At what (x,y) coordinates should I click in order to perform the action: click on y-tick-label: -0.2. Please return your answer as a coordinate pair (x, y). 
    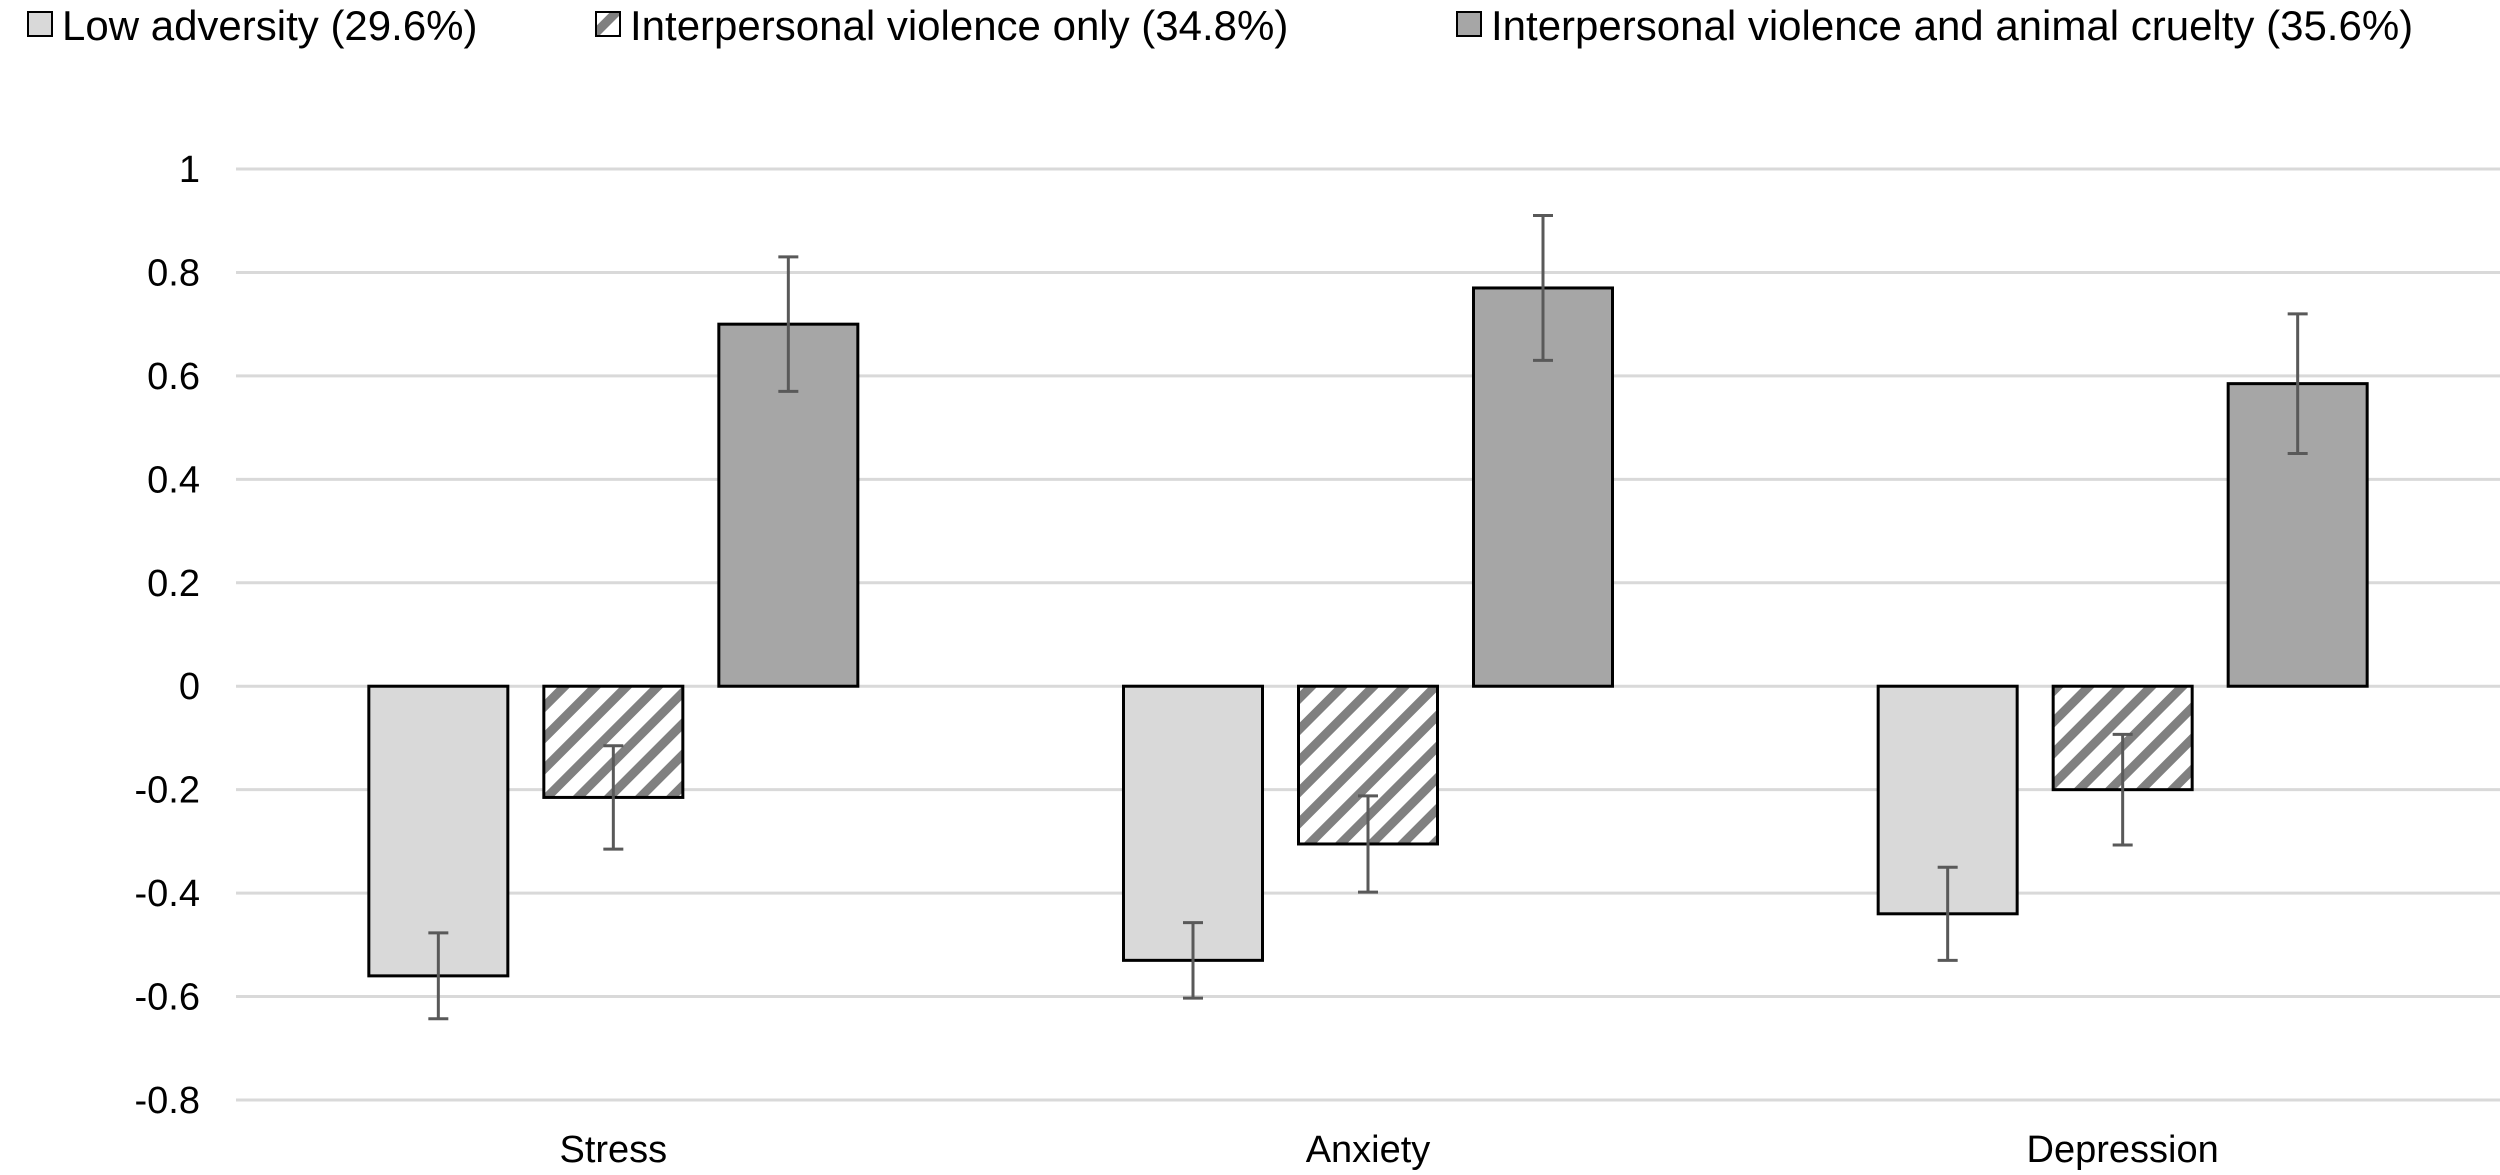
    Looking at the image, I should click on (167, 791).